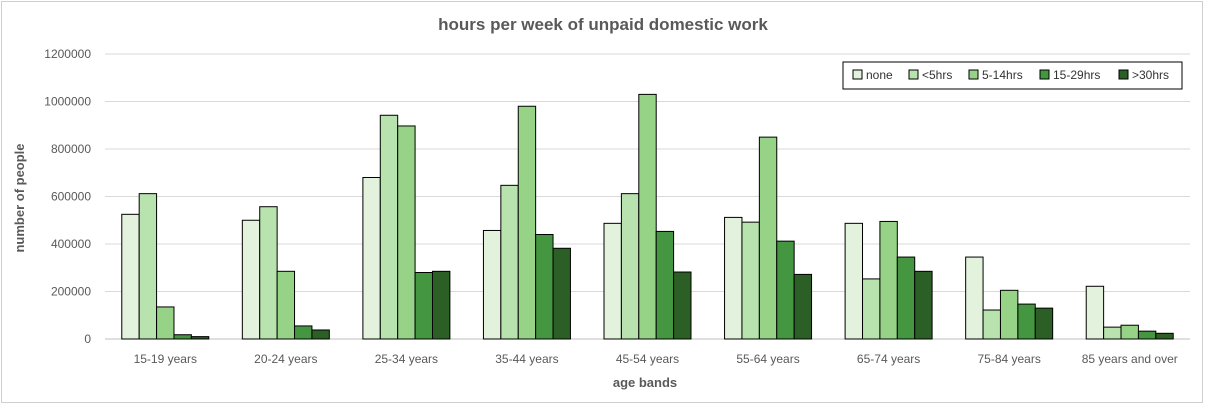 This screenshot has width=1206, height=406. What do you see at coordinates (67, 54) in the screenshot?
I see `y-tick-label: 1200000` at bounding box center [67, 54].